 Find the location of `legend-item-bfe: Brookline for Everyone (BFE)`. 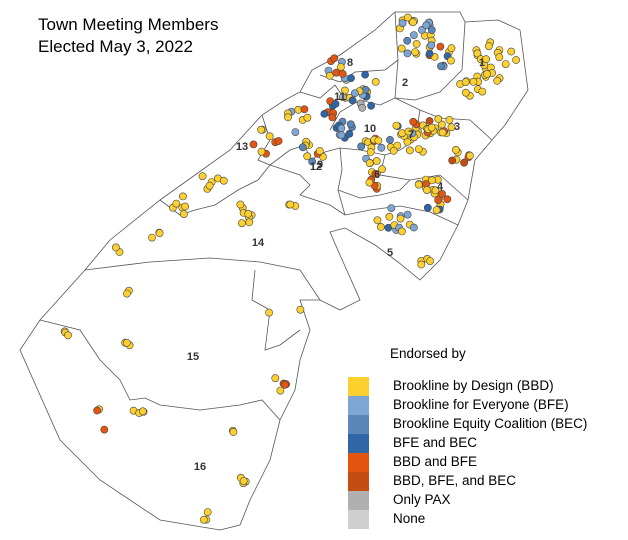

legend-item-bfe: Brookline for Everyone (BFE) is located at coordinates (483, 405).